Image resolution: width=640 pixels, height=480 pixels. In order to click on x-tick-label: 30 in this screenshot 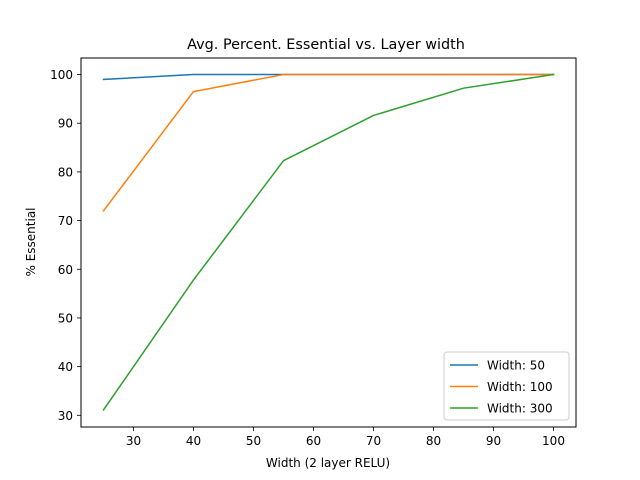, I will do `click(133, 441)`.